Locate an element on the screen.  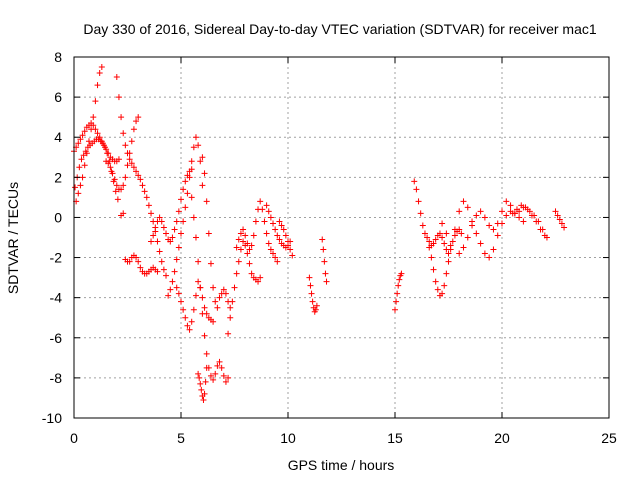
y-tick-label: 0 is located at coordinates (58, 217).